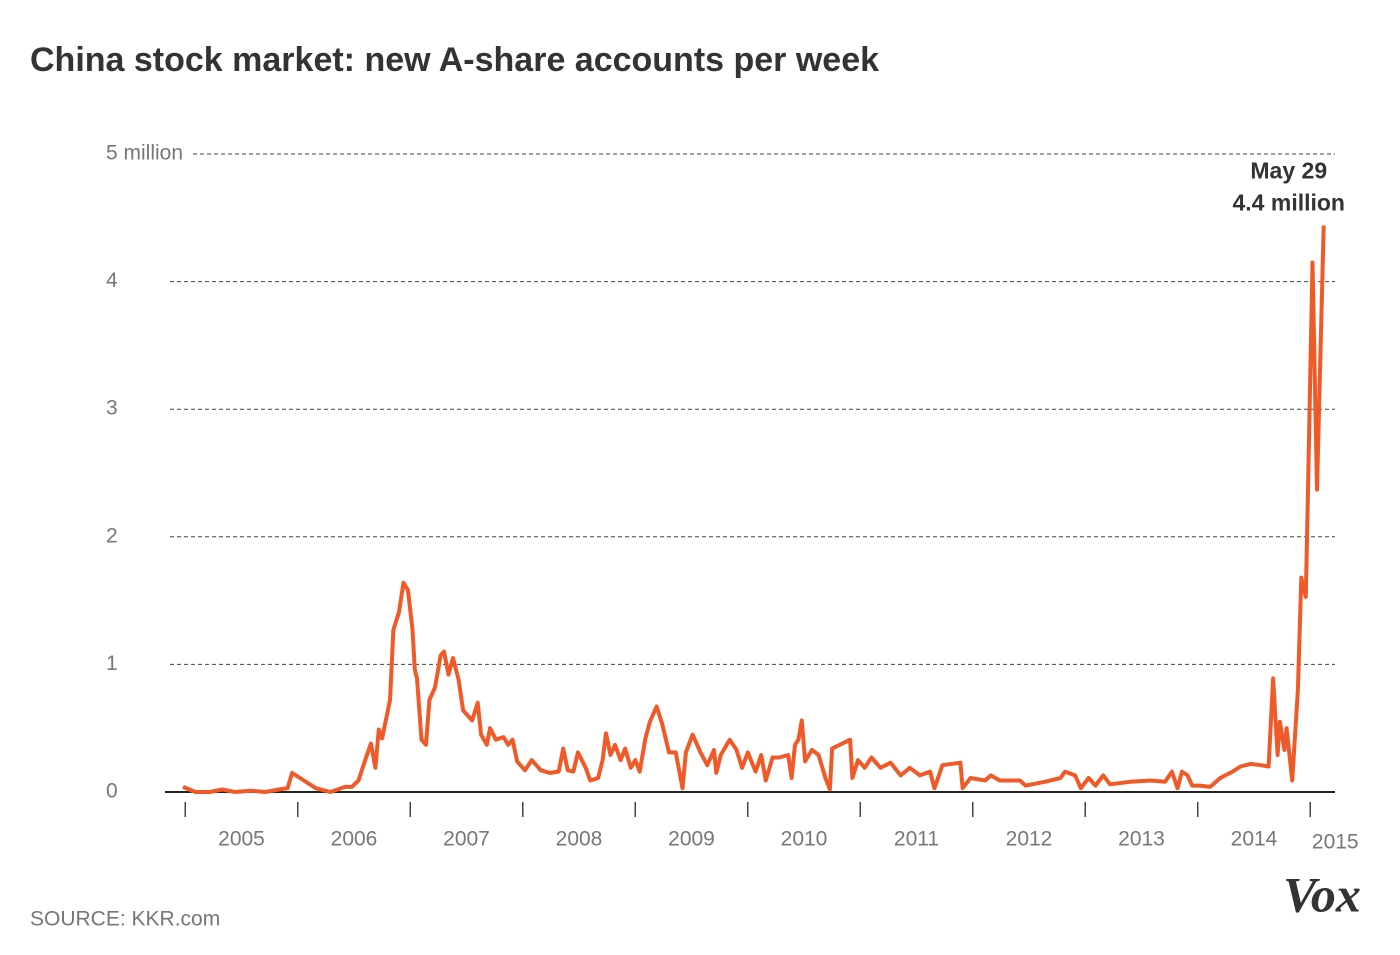  What do you see at coordinates (112, 280) in the screenshot?
I see `y-tick-label: 4` at bounding box center [112, 280].